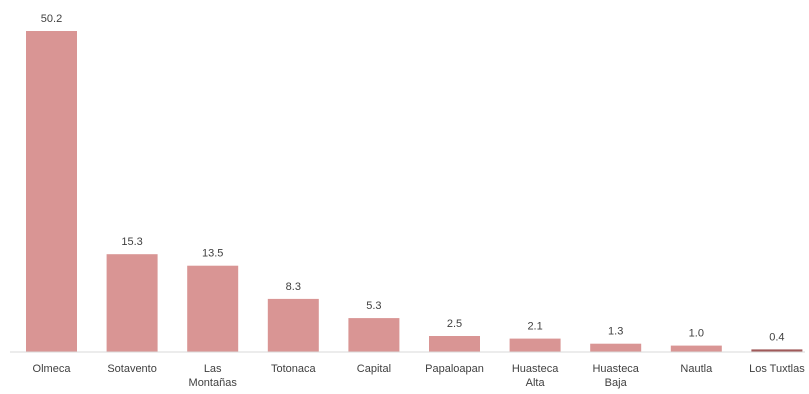  I want to click on category-label-line: Los Tuxtlas, so click(777, 369).